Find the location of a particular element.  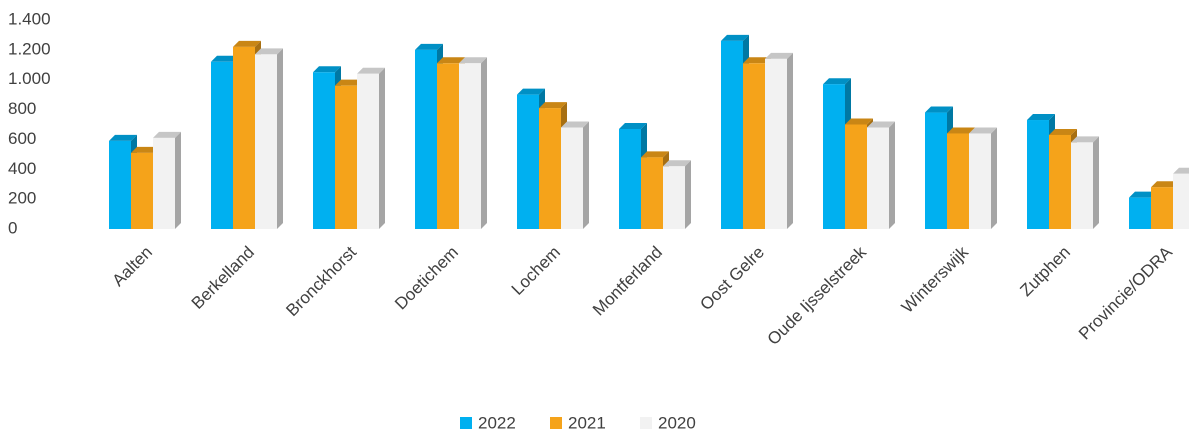

y-tick-label: 200 is located at coordinates (22, 198).